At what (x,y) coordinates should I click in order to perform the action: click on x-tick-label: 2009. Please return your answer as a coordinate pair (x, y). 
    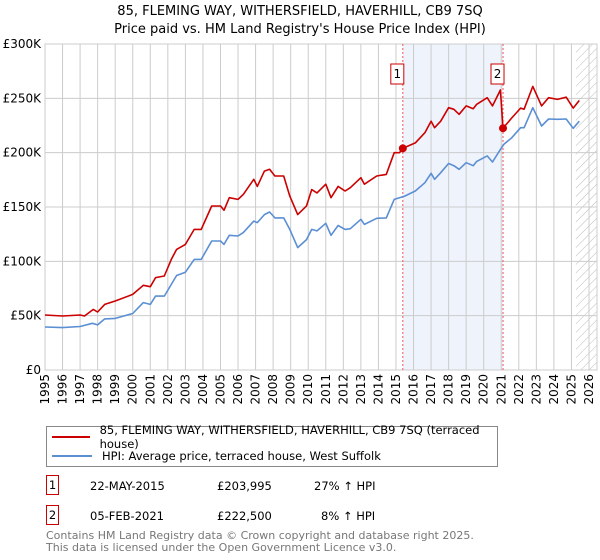
    Looking at the image, I should click on (291, 389).